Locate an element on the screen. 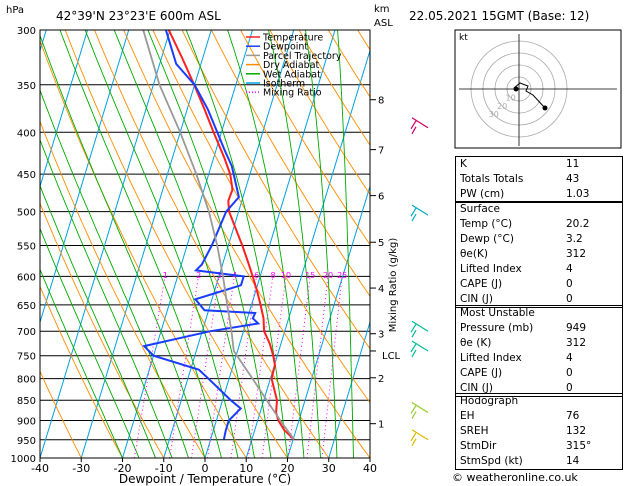 The height and width of the screenshot is (486, 629). x-tick-label: -20 is located at coordinates (123, 468).